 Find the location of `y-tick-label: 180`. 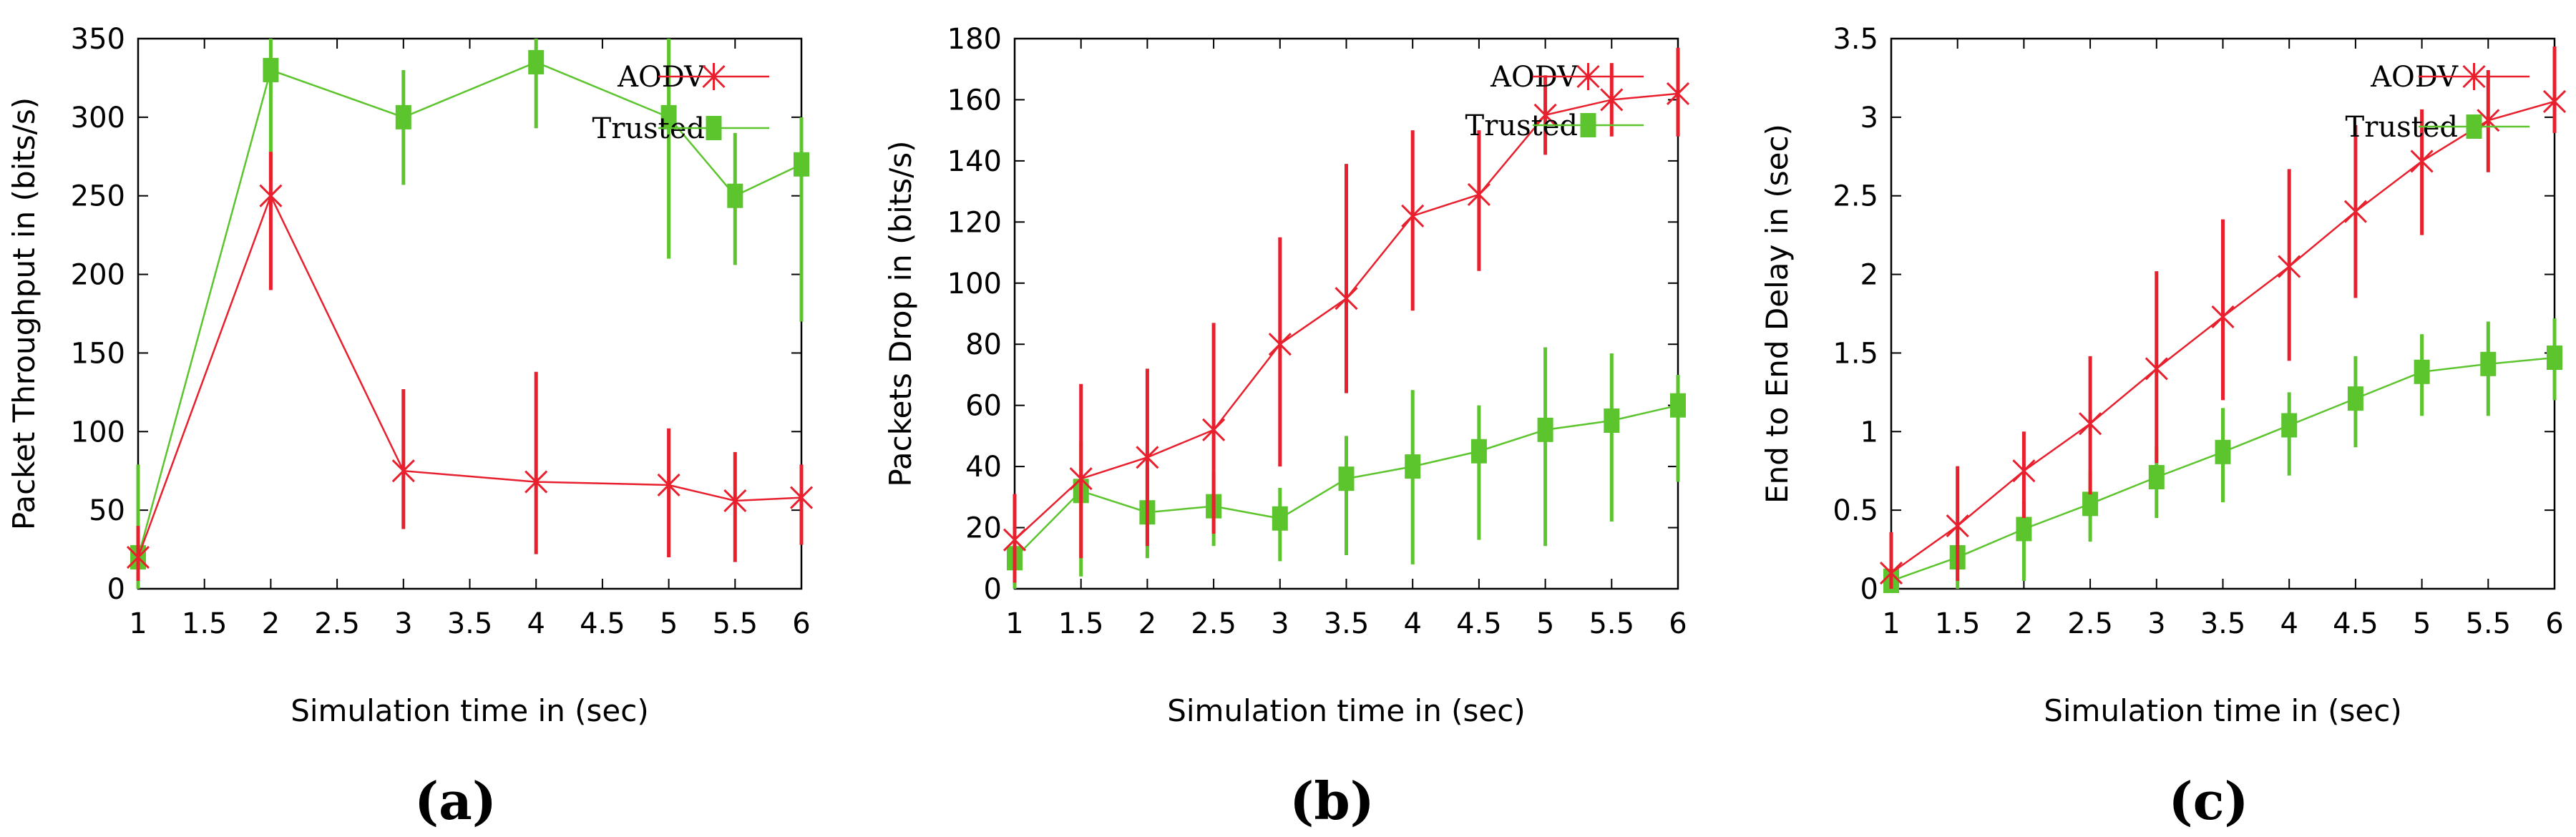

y-tick-label: 180 is located at coordinates (974, 39).